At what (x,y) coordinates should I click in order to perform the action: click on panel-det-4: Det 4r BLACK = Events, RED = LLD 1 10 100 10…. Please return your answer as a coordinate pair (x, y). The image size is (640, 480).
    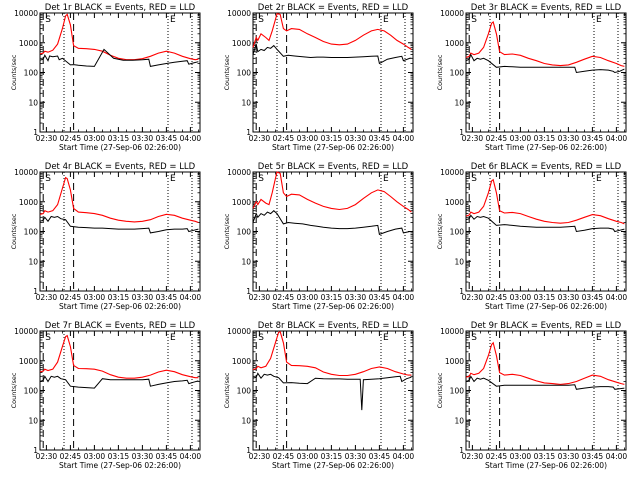
    Looking at the image, I should click on (105, 236).